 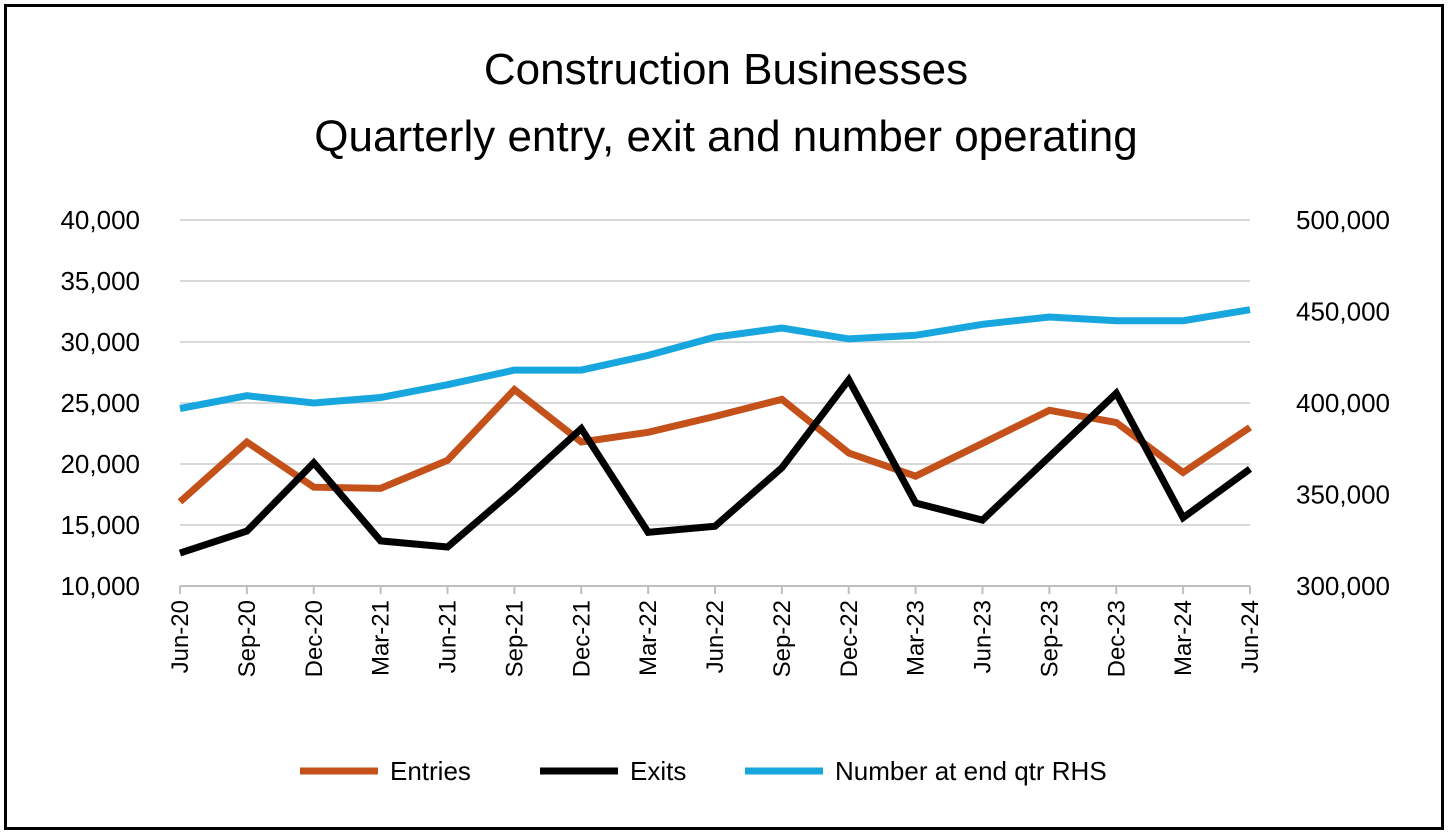 I want to click on right-tick-label: 300,000, so click(x=1343, y=586).